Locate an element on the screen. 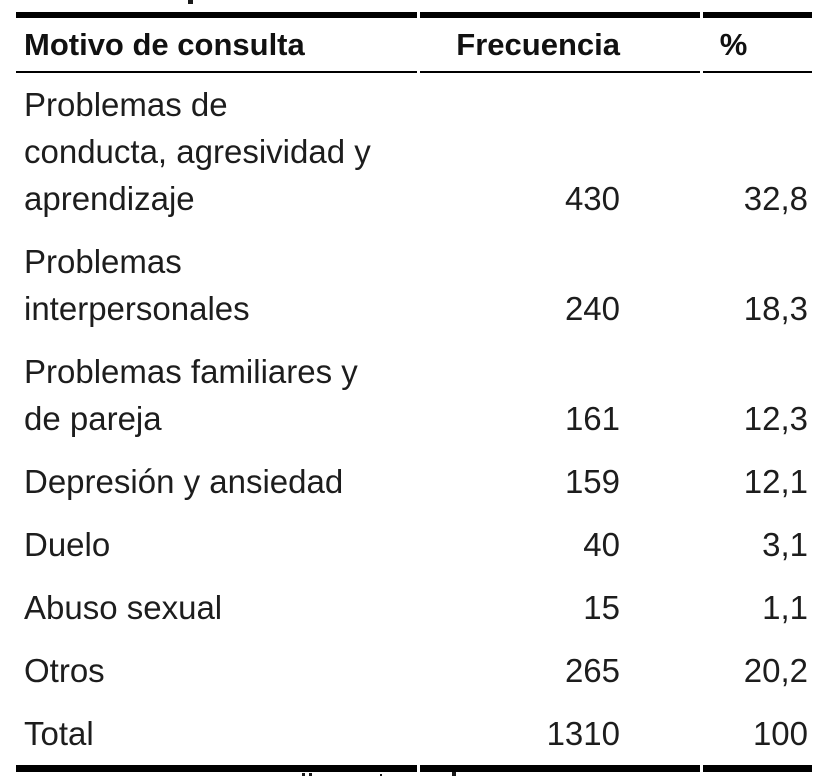 The image size is (832, 776). table-row: Otros 265 20,2 is located at coordinates (414, 670).